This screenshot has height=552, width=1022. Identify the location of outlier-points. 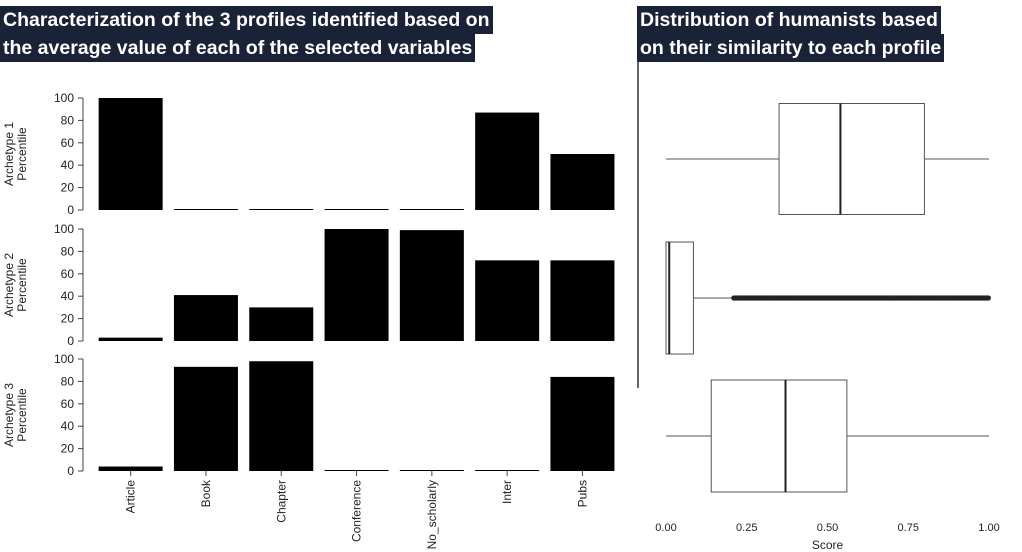
(861, 298).